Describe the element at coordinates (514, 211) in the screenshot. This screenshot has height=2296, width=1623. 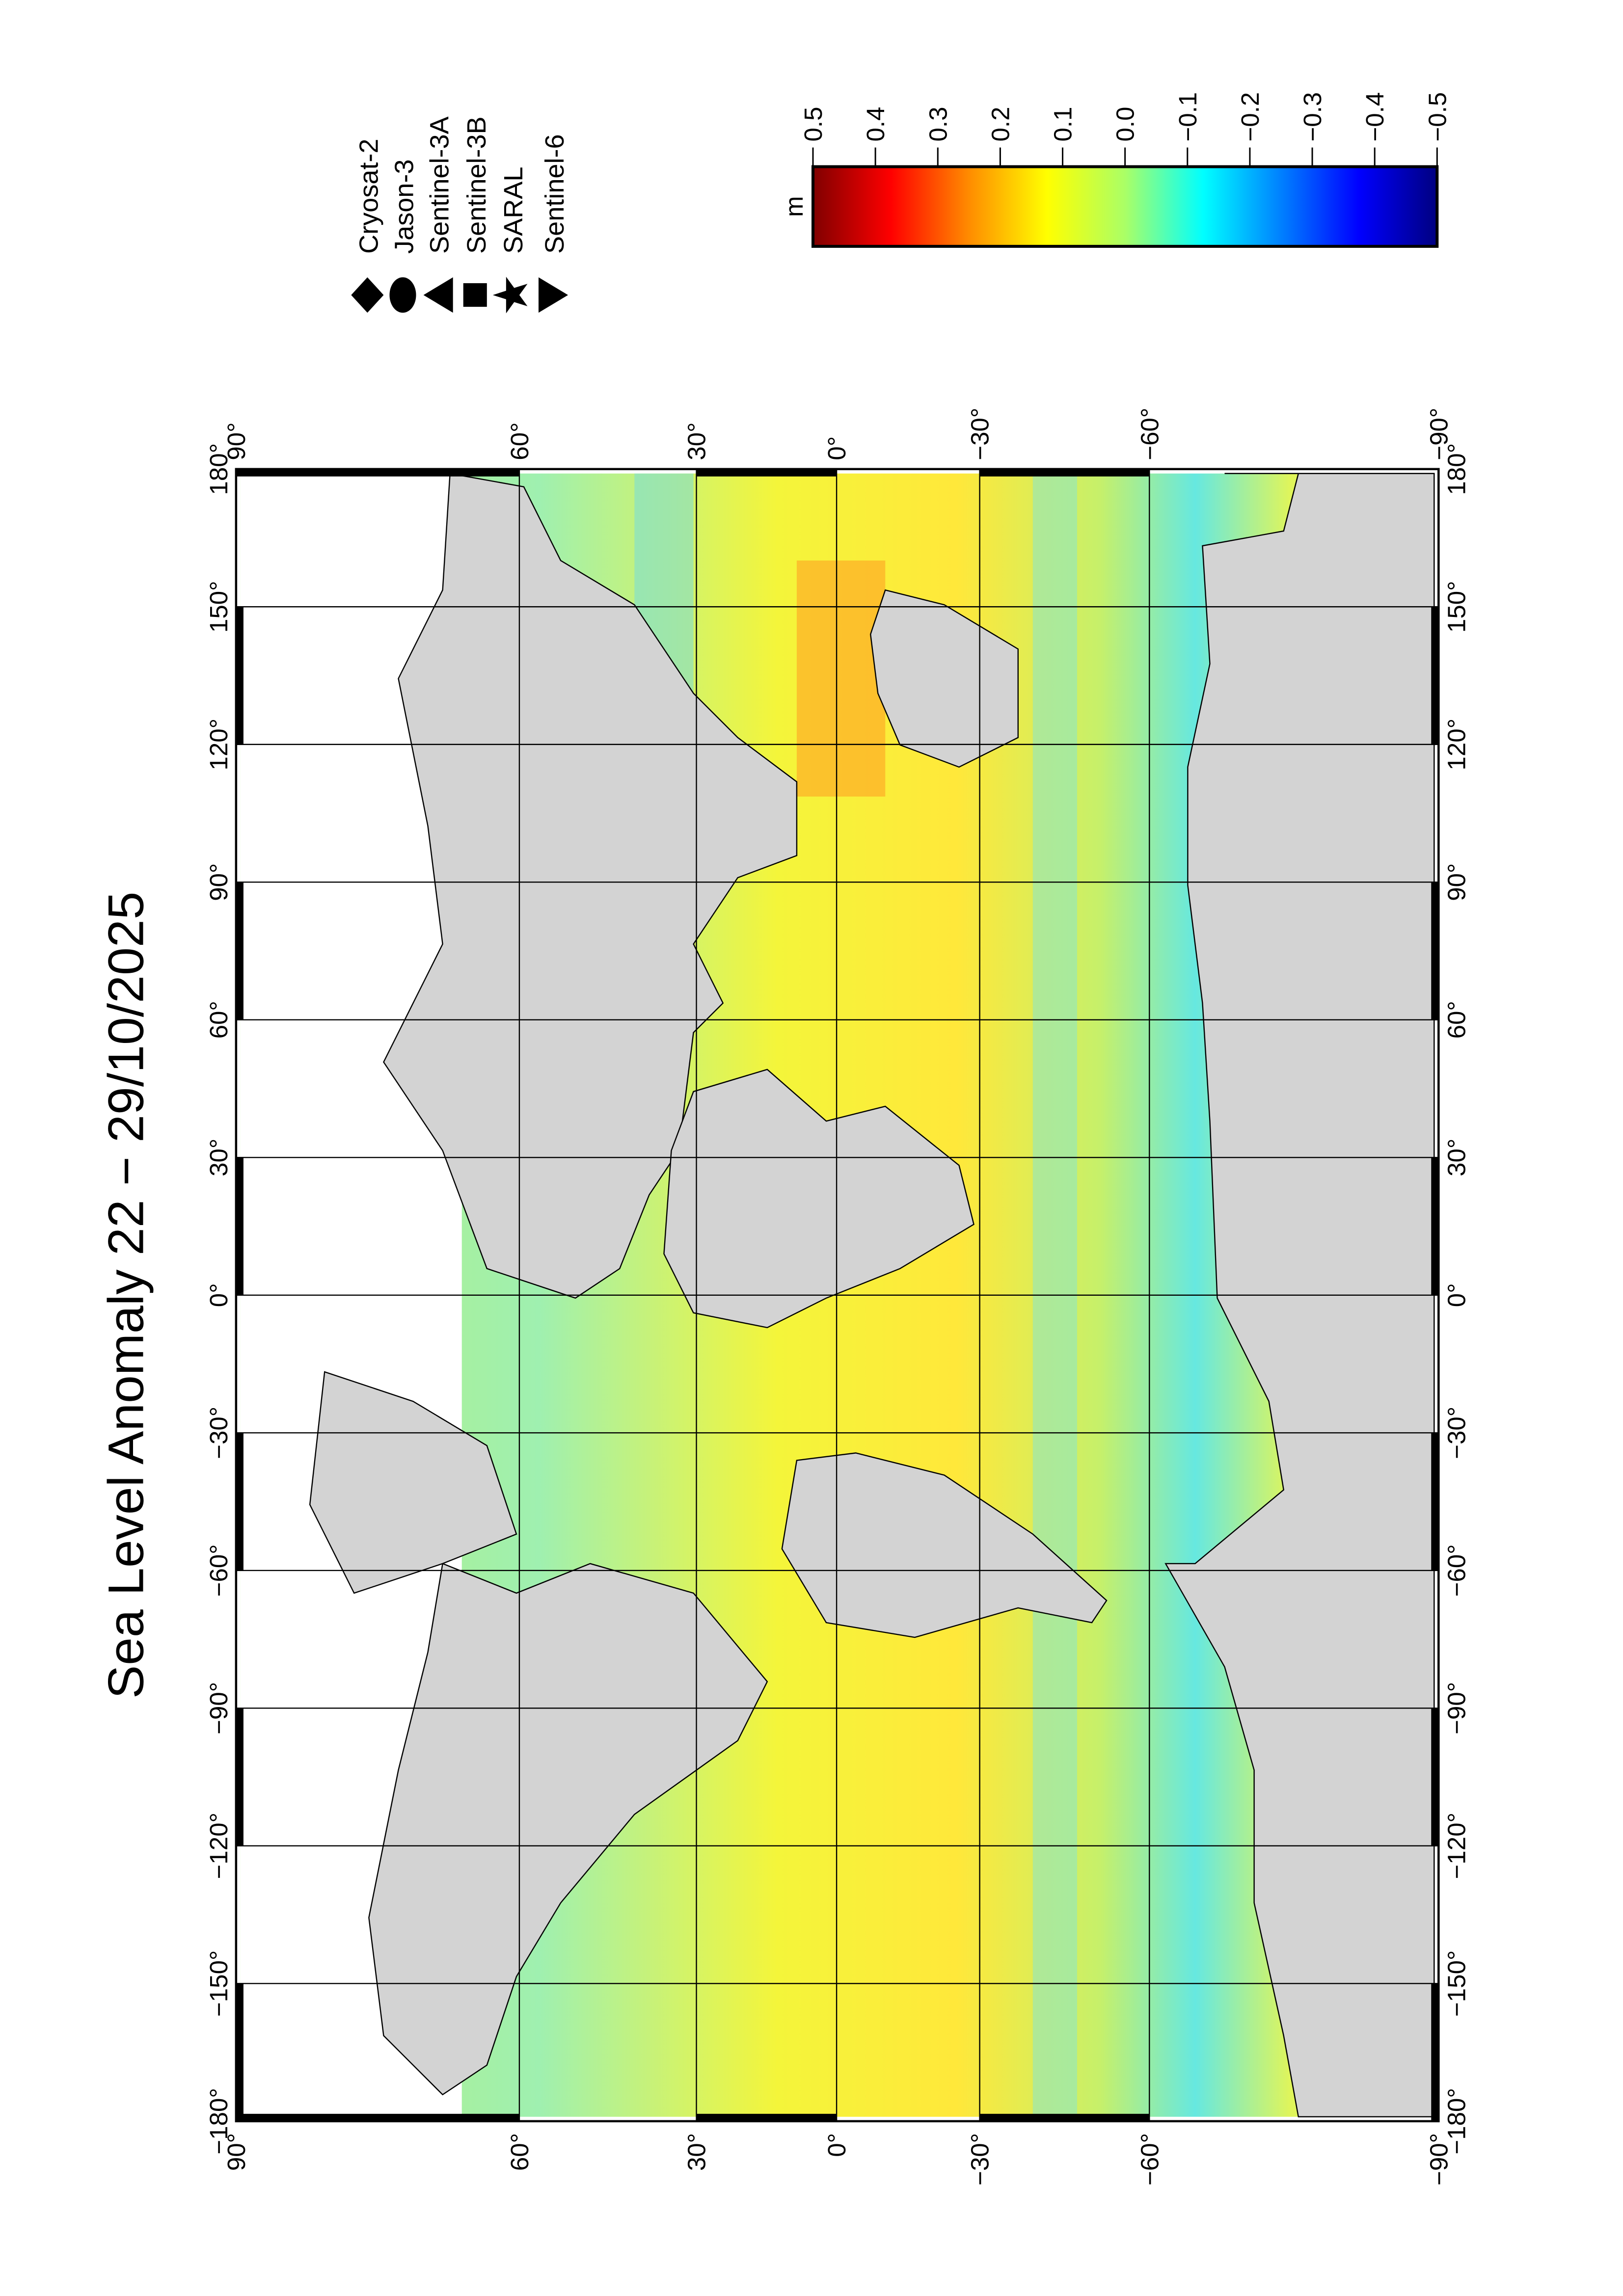
I see `legend-label: SARAL` at that location.